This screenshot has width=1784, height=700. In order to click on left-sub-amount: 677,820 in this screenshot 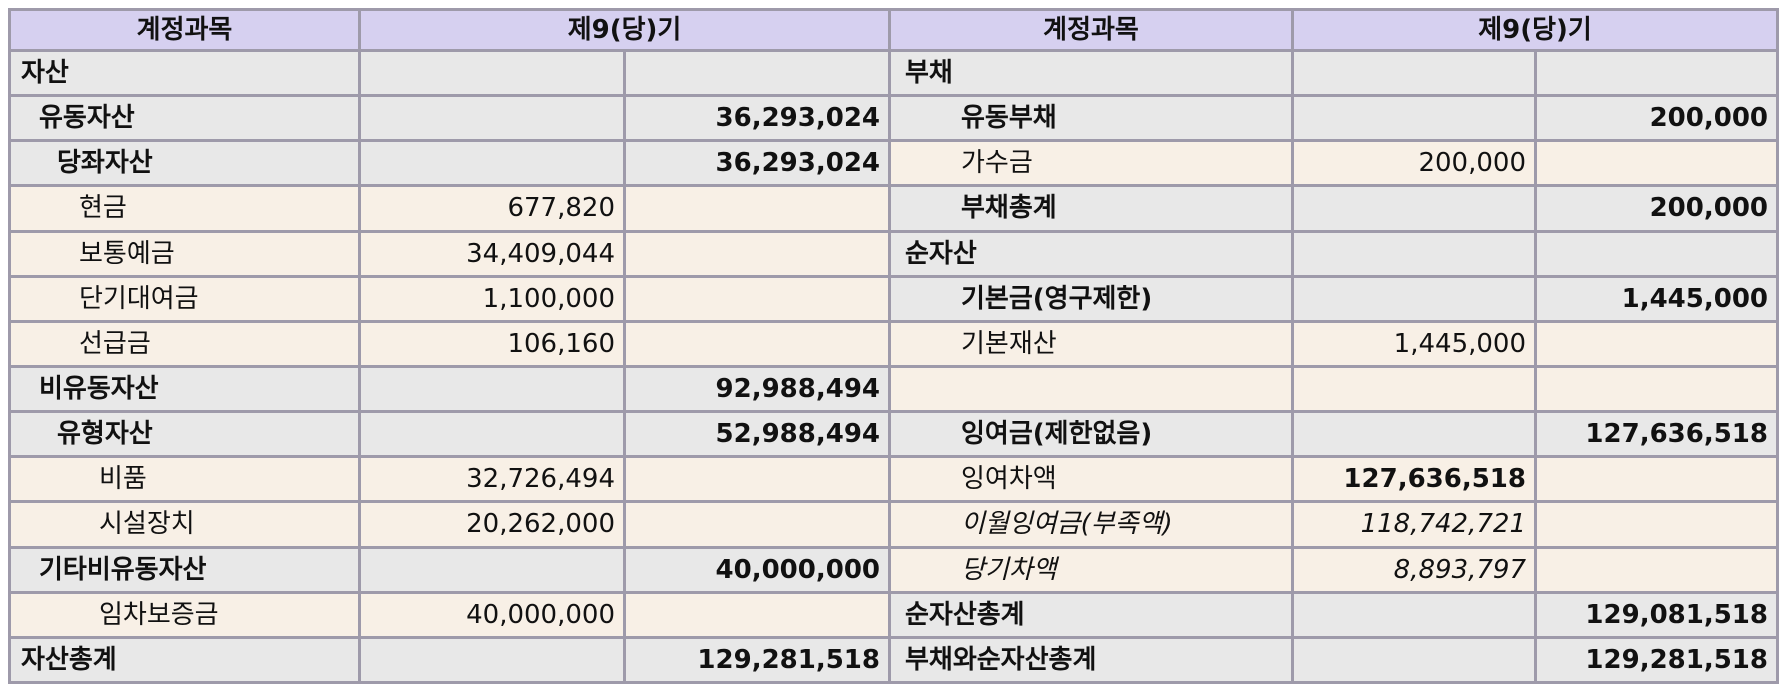, I will do `click(492, 208)`.